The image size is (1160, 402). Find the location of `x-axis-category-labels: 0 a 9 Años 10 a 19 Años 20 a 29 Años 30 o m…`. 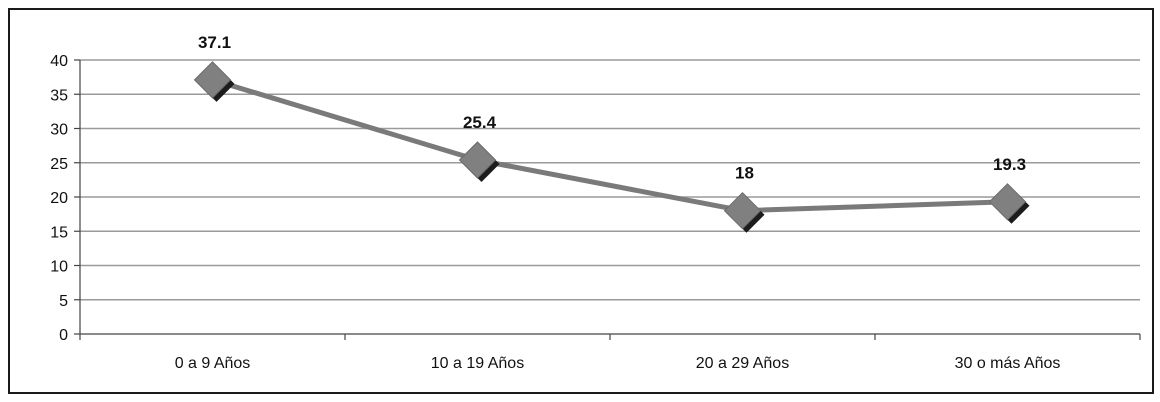

x-axis-category-labels: 0 a 9 Años 10 a 19 Años 20 a 29 Años 30 o m… is located at coordinates (618, 363).